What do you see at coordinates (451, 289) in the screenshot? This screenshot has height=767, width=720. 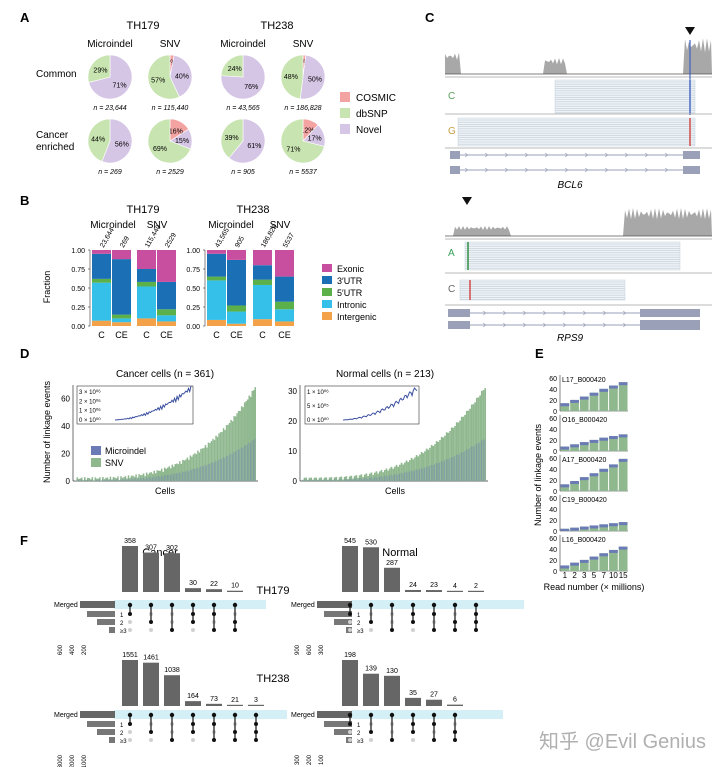 I see `c-allele-c2: C` at bounding box center [451, 289].